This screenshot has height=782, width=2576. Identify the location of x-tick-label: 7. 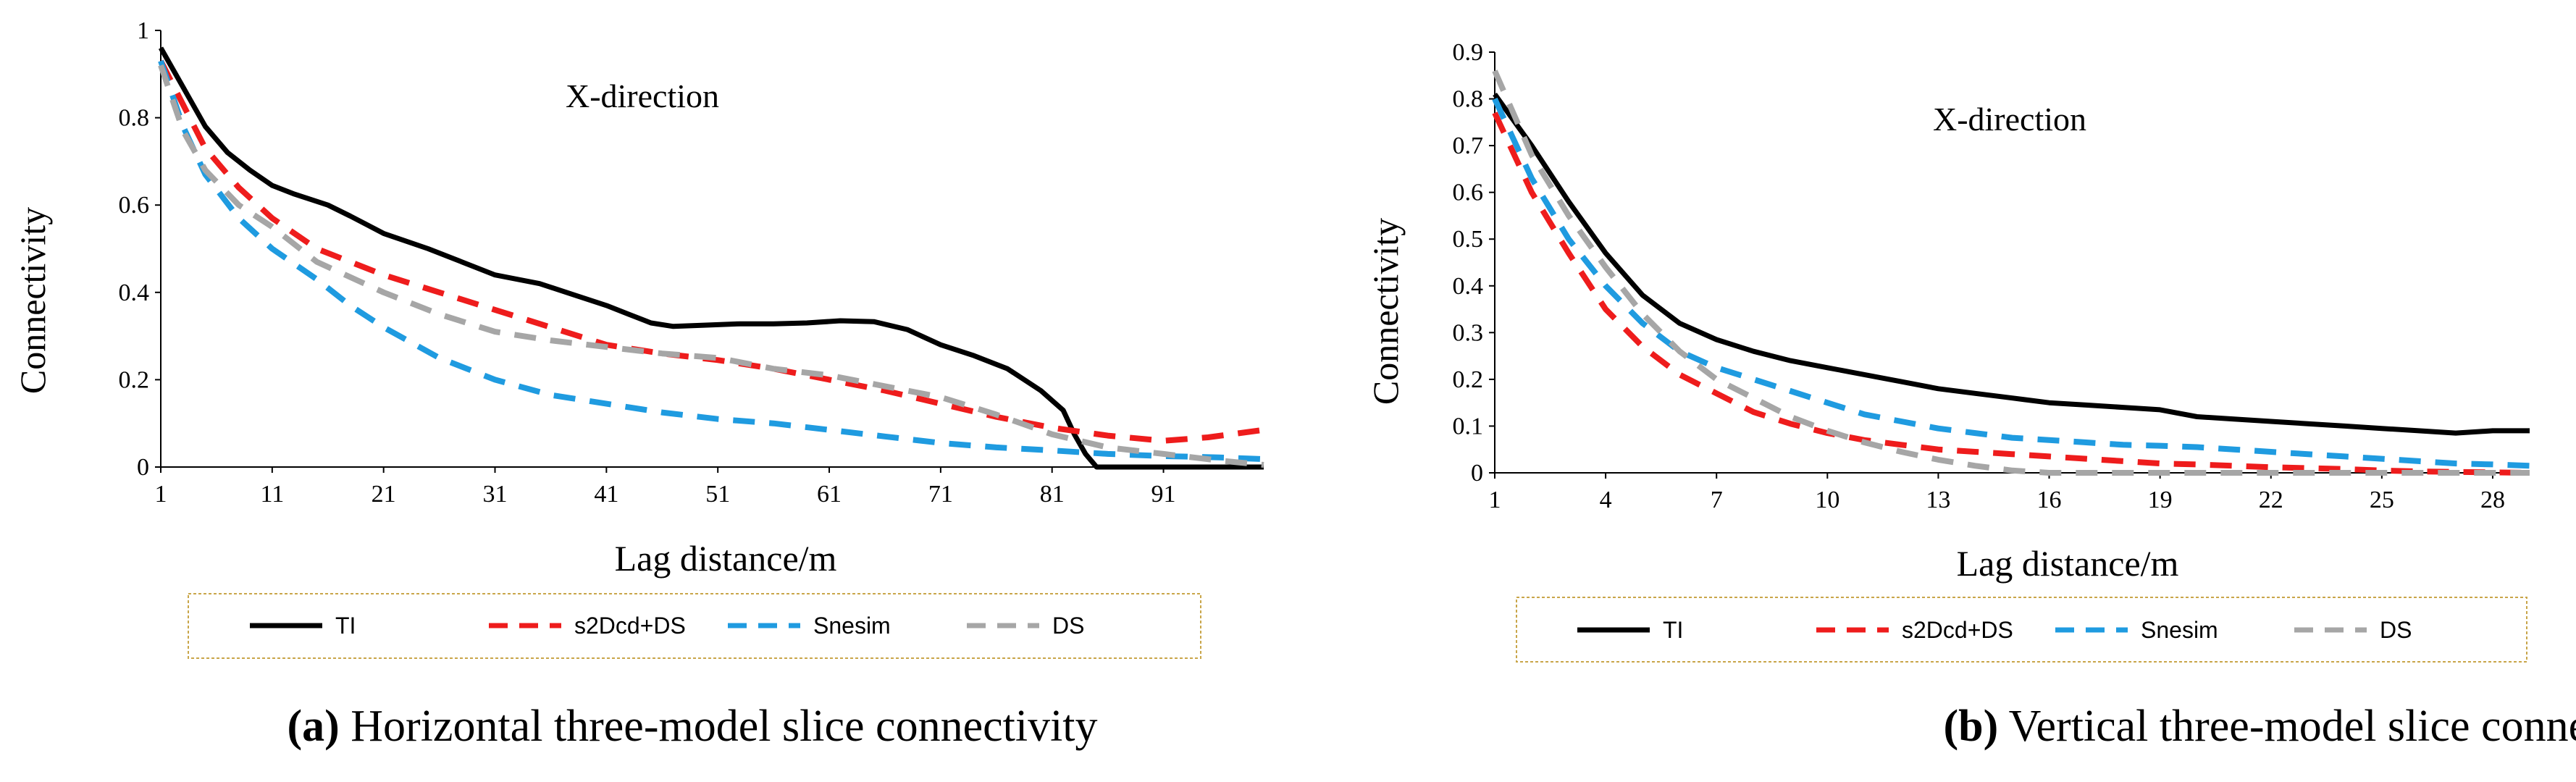
(1717, 500).